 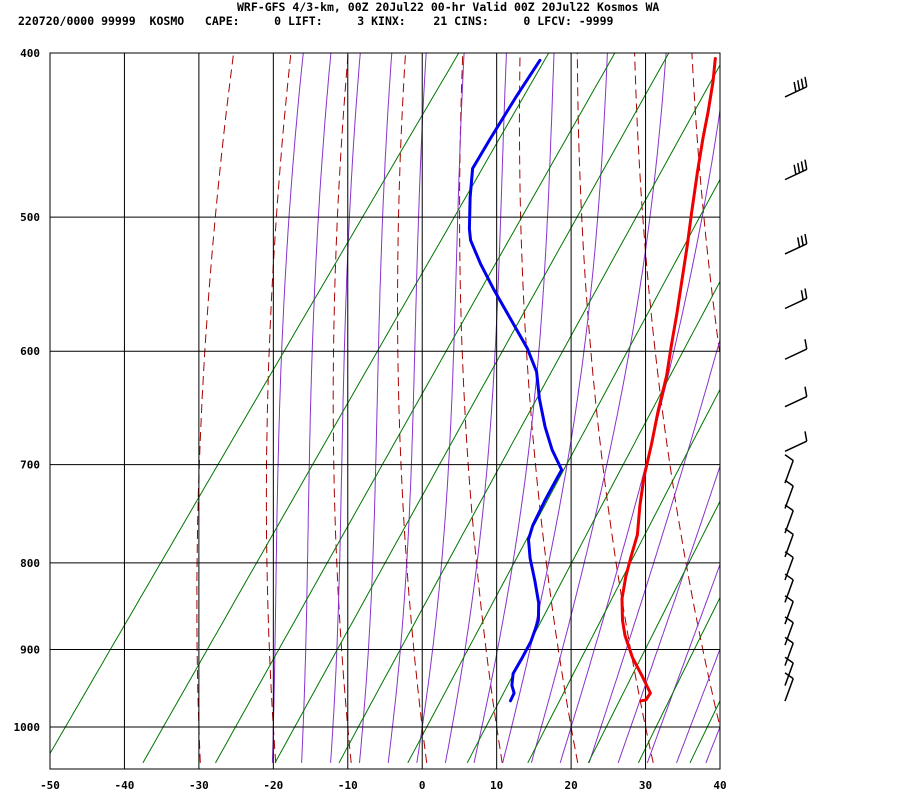 What do you see at coordinates (50, 785) in the screenshot?
I see `x-tick-label: -50` at bounding box center [50, 785].